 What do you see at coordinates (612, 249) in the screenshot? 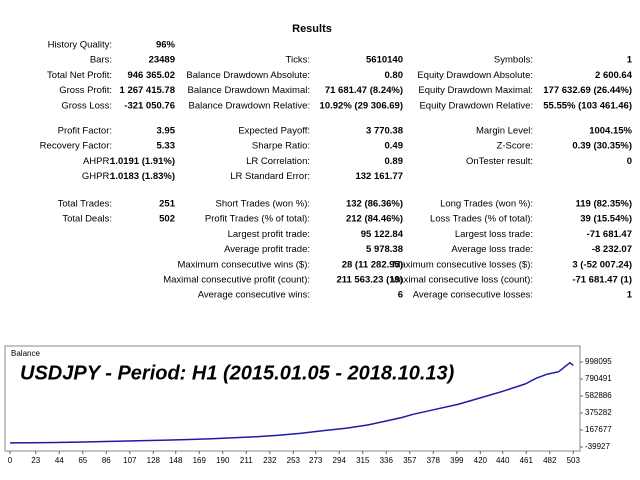
I see `metric-value: -8 232.07` at bounding box center [612, 249].